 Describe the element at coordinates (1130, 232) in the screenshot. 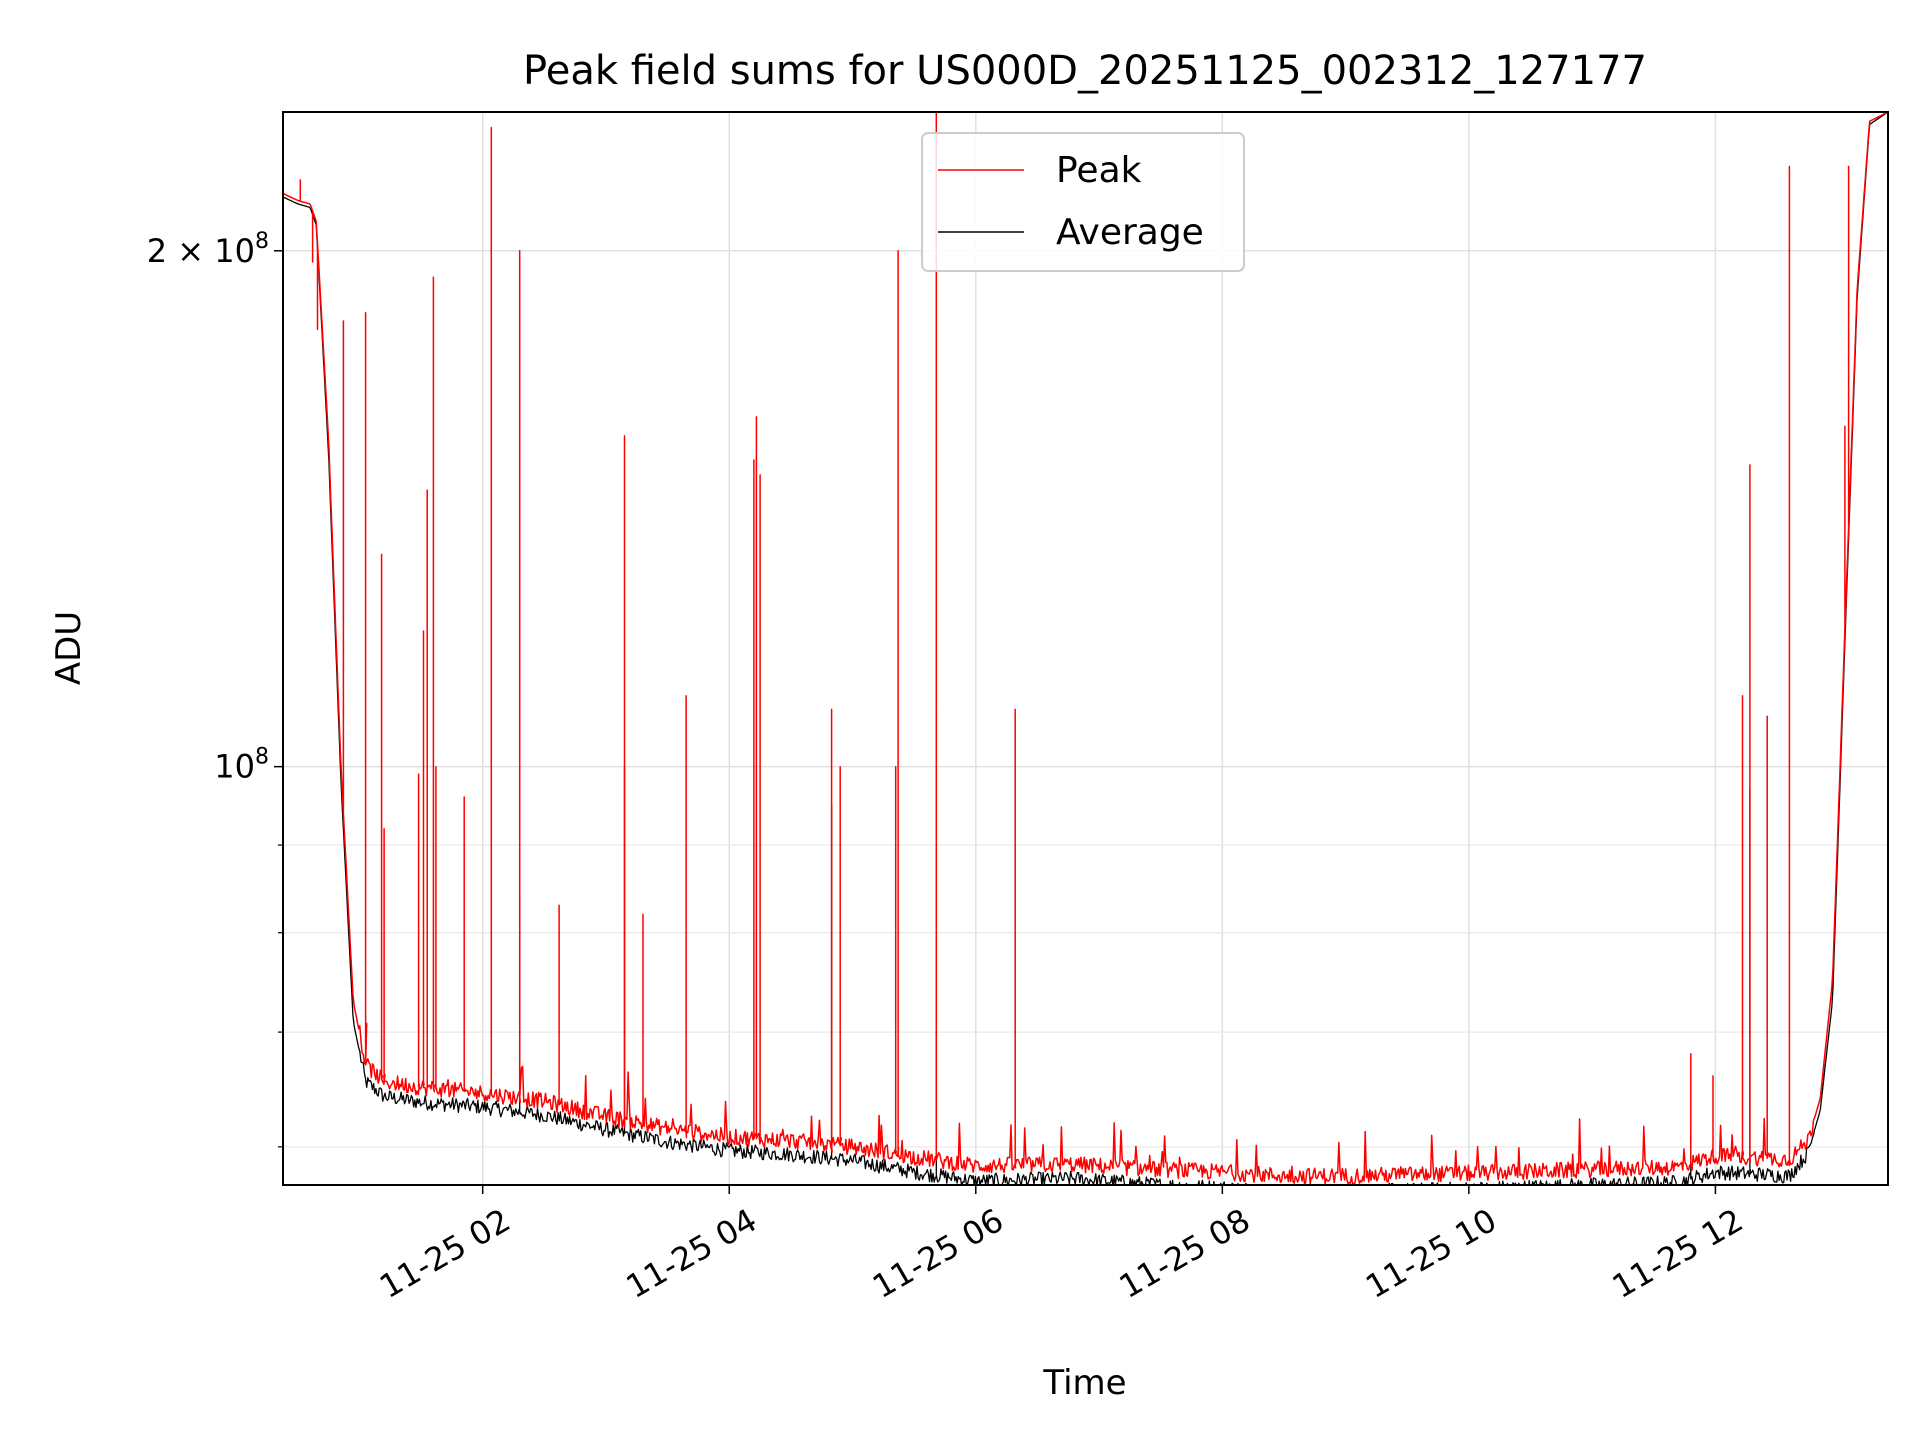

I see `legend-label-average: Average` at that location.